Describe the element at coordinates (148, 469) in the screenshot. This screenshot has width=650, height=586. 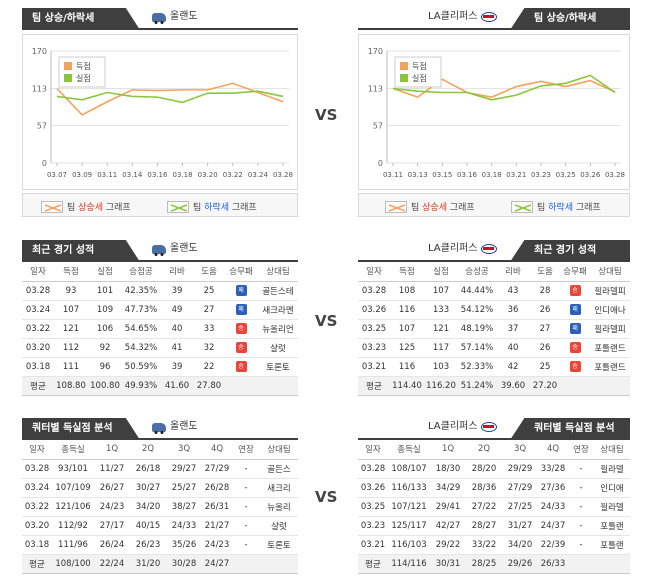
I see `table-cell: 26/18` at that location.